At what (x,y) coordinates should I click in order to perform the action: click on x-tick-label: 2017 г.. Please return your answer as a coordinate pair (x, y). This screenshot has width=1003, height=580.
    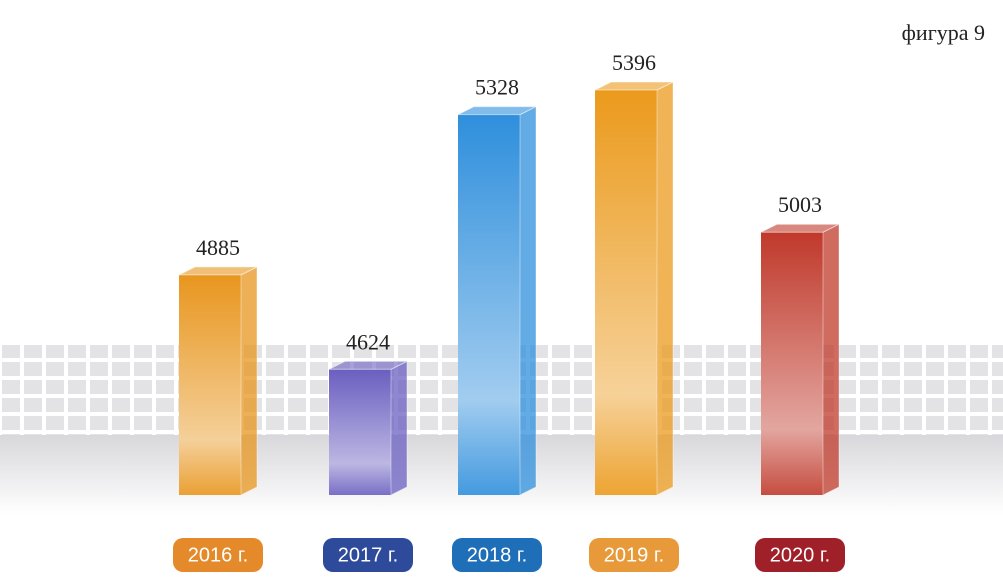
    Looking at the image, I should click on (368, 555).